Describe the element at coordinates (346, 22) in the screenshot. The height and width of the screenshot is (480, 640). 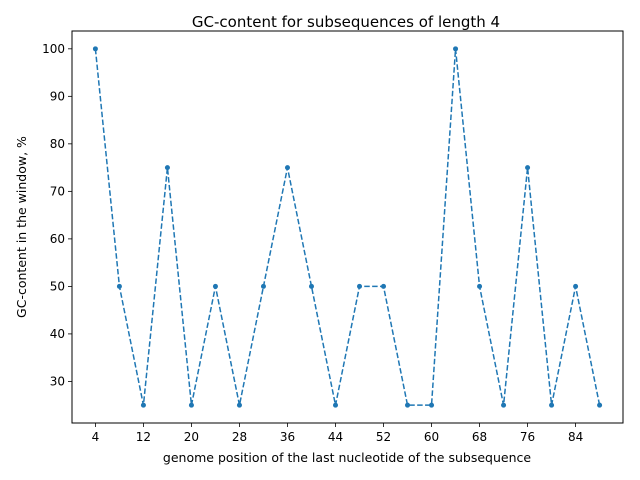
I see `chart-title: GC-content for subsequences of length 4` at that location.